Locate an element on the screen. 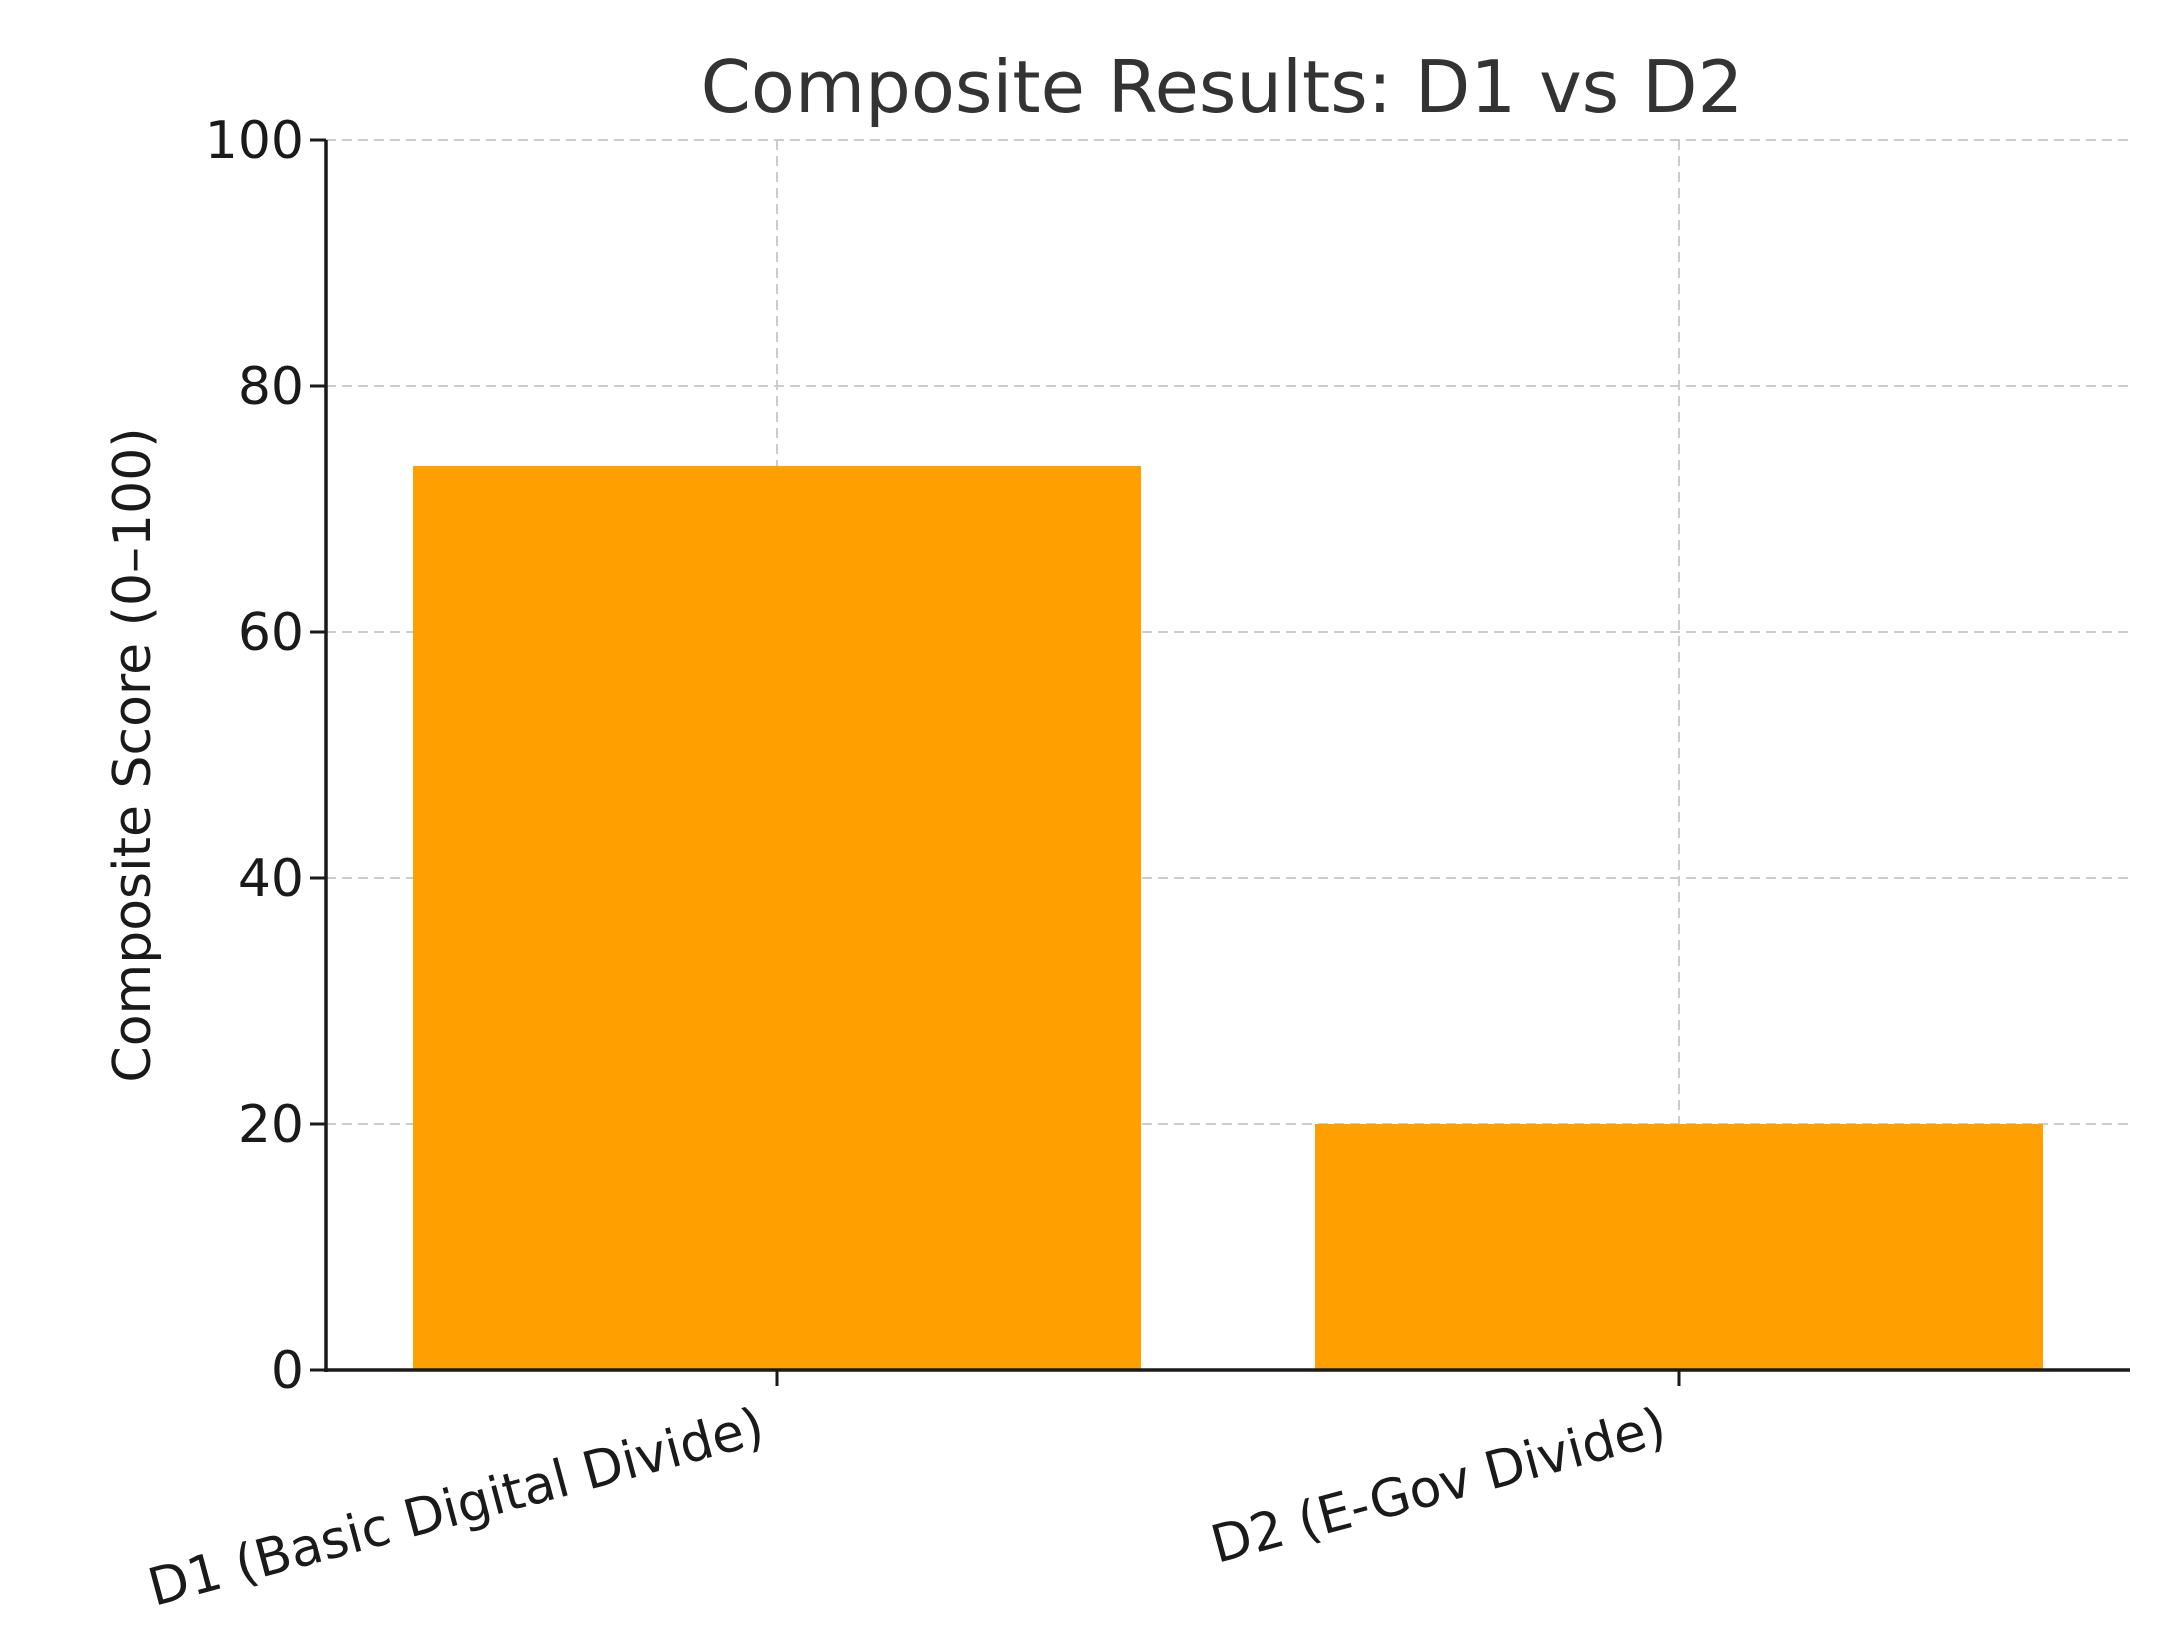 Image resolution: width=2165 pixels, height=1628 pixels. chart-title: Composite Results: D1 vs D2 is located at coordinates (1222, 87).